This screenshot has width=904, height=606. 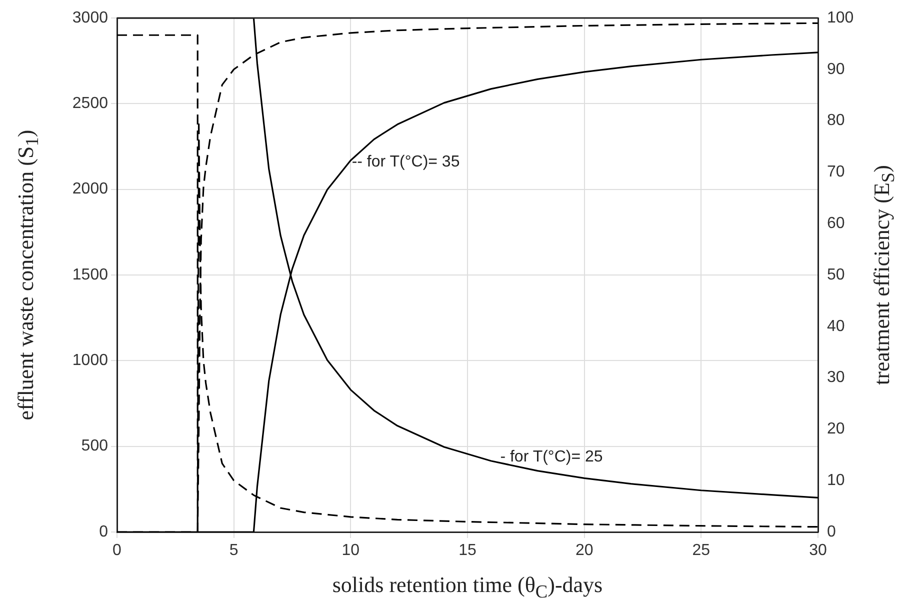 I want to click on y-tick-label: 2000, so click(x=90, y=189).